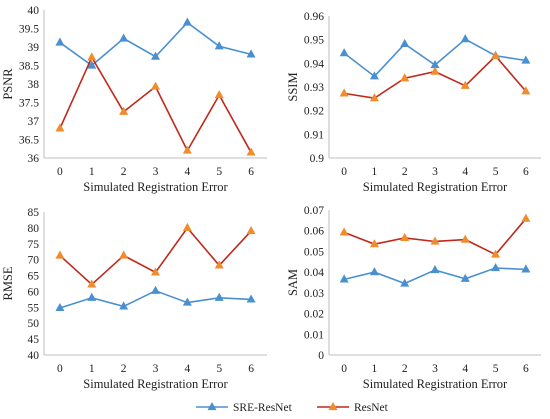 This screenshot has width=550, height=419. Describe the element at coordinates (263, 408) in the screenshot. I see `legend-label-sre-resnet: SRE-ResNet` at that location.